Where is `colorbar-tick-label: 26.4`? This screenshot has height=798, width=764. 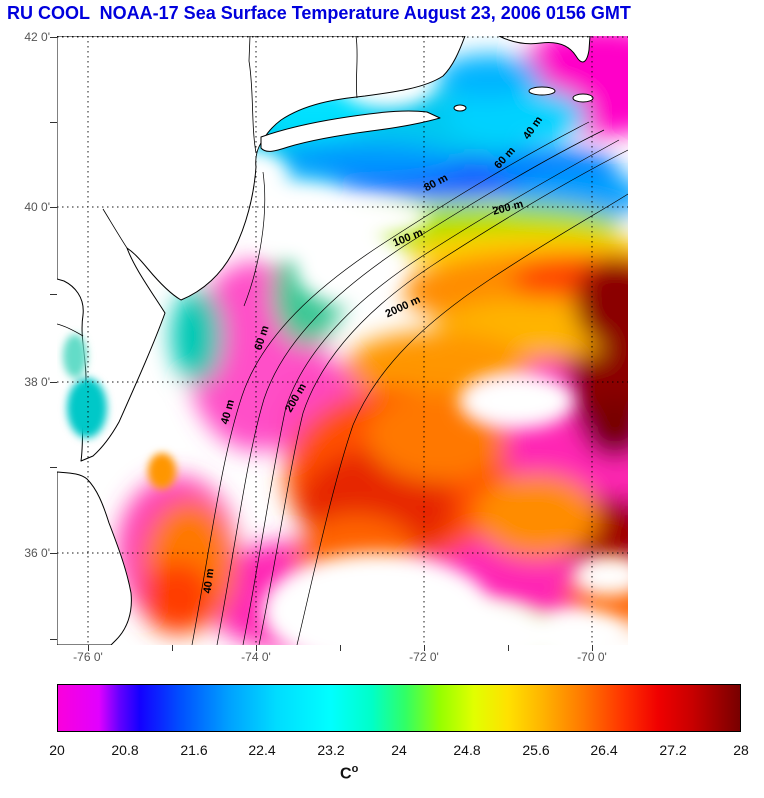 colorbar-tick-label: 26.4 is located at coordinates (604, 750).